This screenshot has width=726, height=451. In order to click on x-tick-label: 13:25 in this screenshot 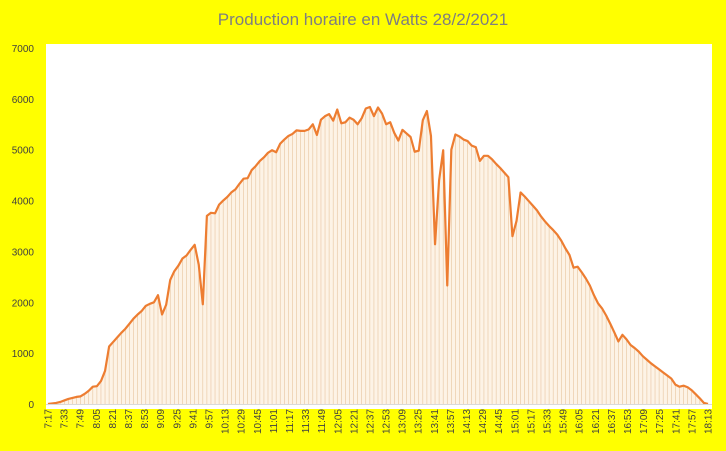, I will do `click(419, 421)`.